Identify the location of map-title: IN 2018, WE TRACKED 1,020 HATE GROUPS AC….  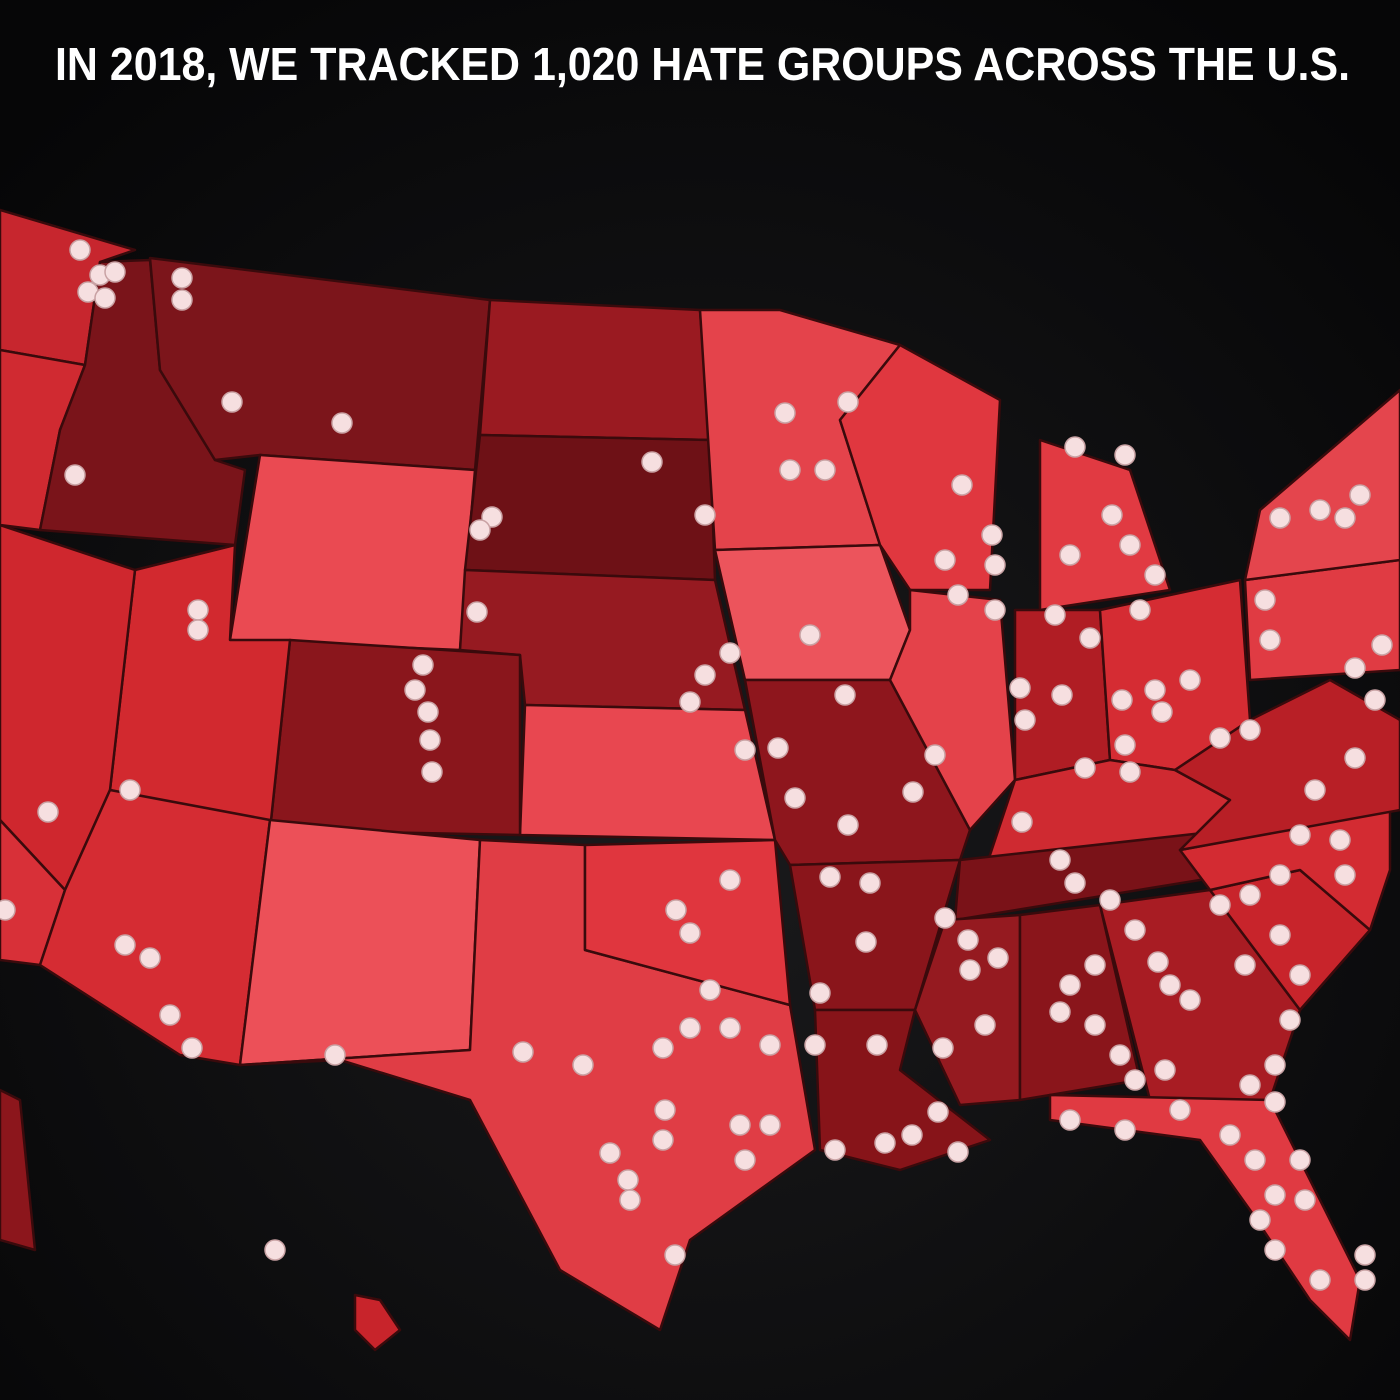
(702, 64).